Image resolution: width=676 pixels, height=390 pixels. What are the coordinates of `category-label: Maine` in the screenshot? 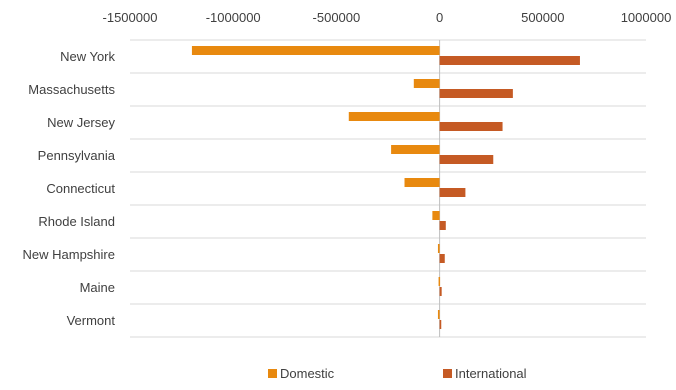 It's located at (97, 287).